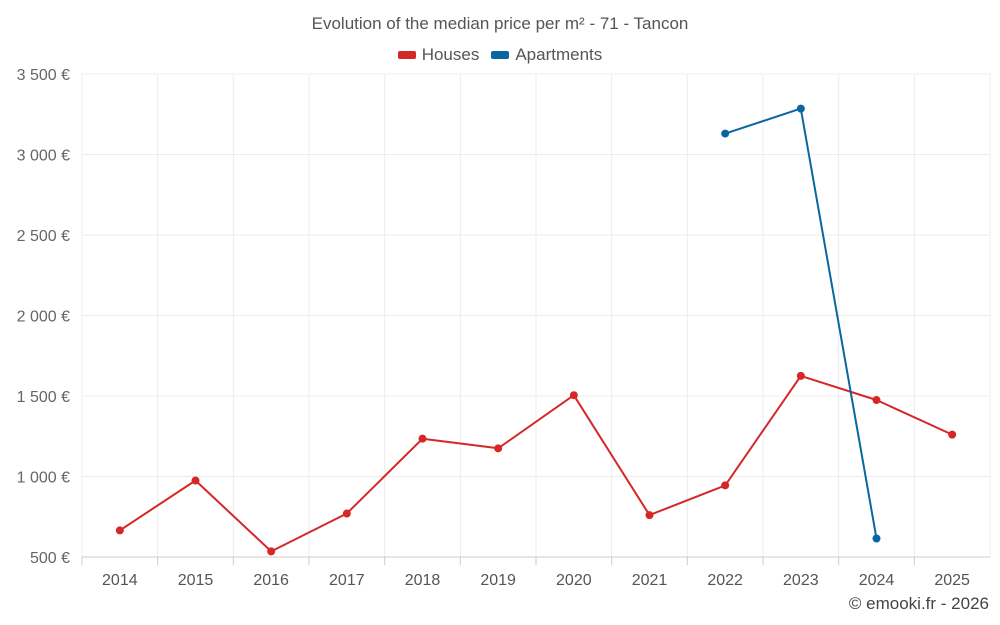 The width and height of the screenshot is (1000, 625). I want to click on y-tick-label: 500 €, so click(50, 558).